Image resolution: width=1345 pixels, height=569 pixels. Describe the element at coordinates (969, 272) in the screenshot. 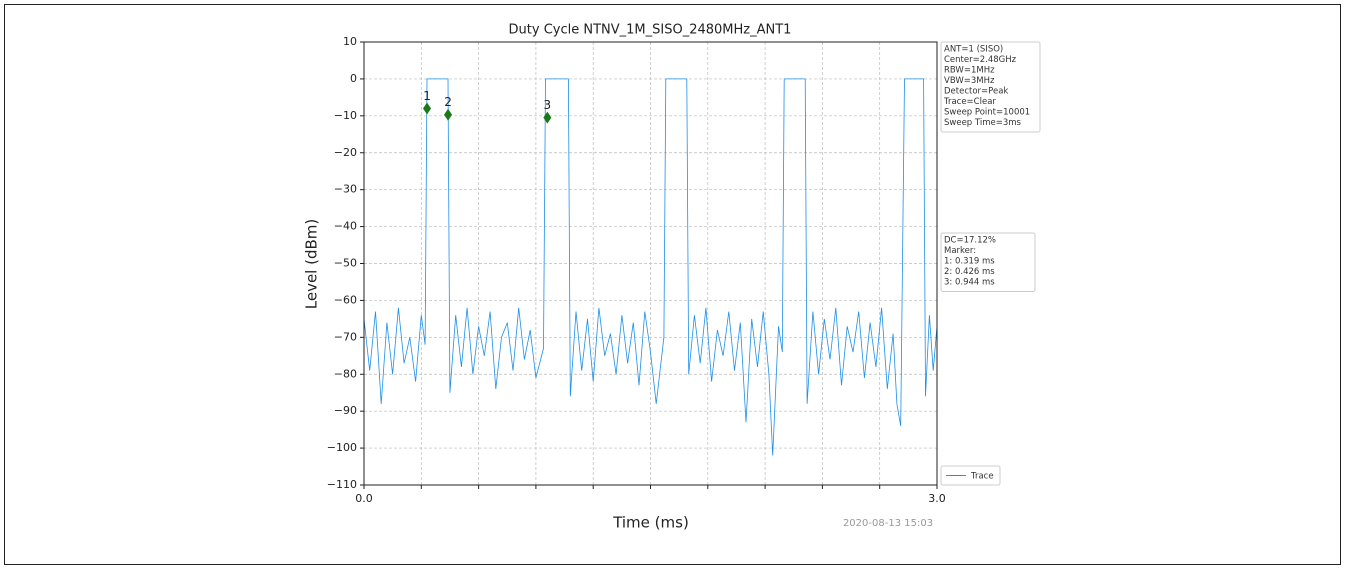

I see `info-text: 2: 0.426 ms` at that location.